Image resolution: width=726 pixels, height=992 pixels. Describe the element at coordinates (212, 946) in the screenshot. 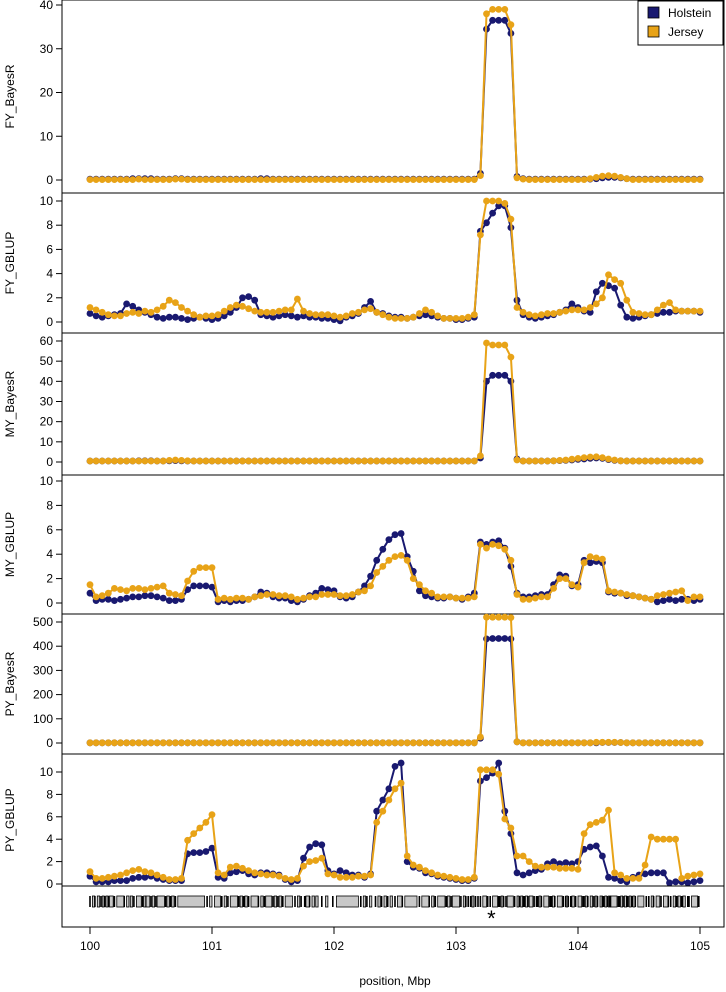

I see `x-tick-label: 101` at that location.